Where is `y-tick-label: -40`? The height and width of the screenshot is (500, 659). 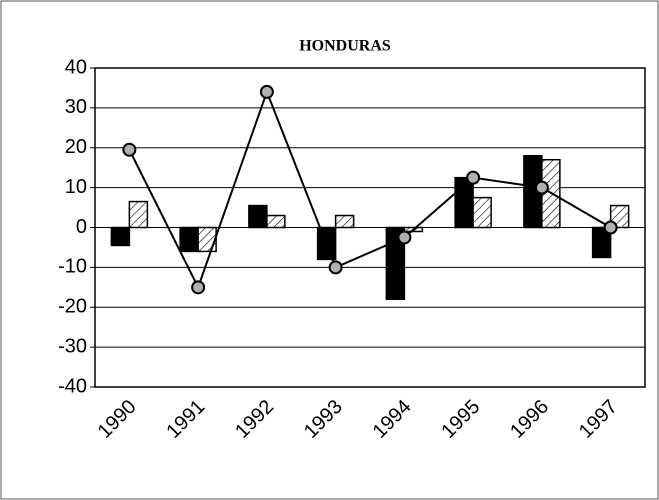 y-tick-label: -40 is located at coordinates (72, 386).